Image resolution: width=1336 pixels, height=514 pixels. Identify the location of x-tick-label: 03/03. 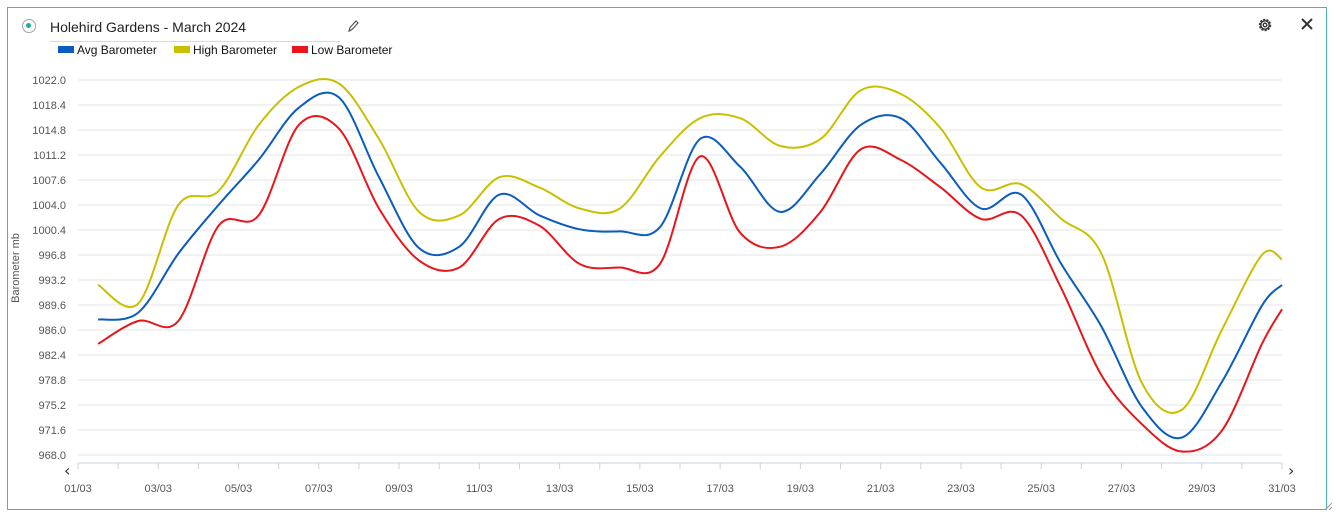
(159, 489).